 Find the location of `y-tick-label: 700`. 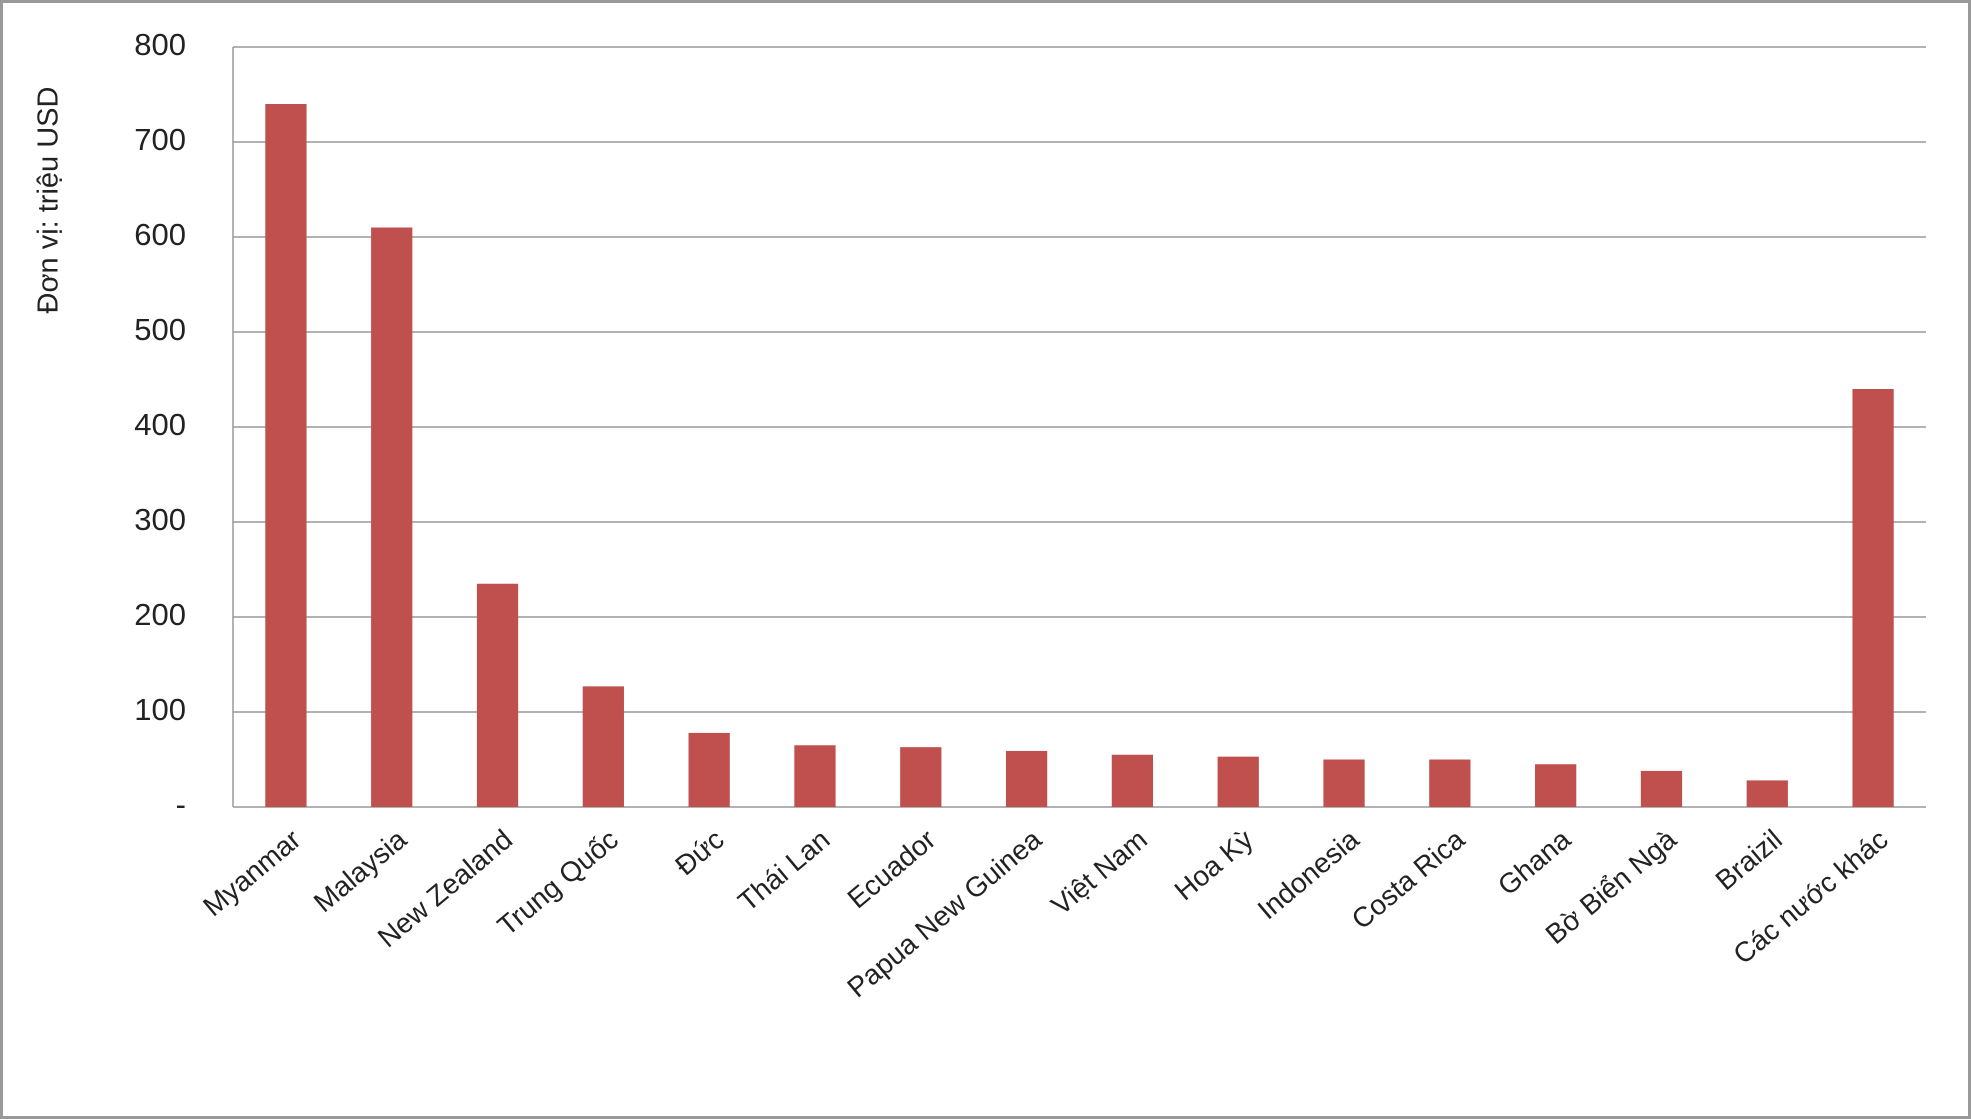

y-tick-label: 700 is located at coordinates (160, 139).